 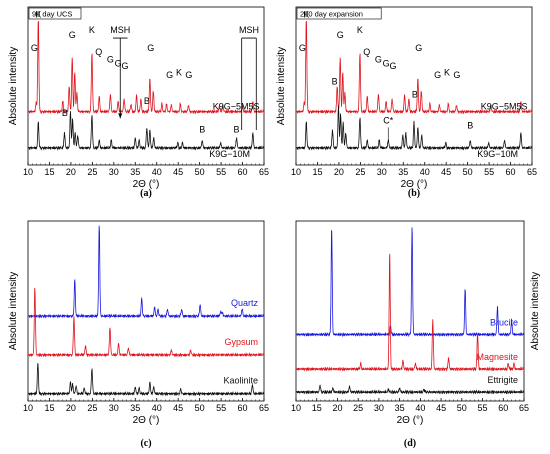 What do you see at coordinates (243, 408) in the screenshot?
I see `x-tick-label-c-10: 60` at bounding box center [243, 408].